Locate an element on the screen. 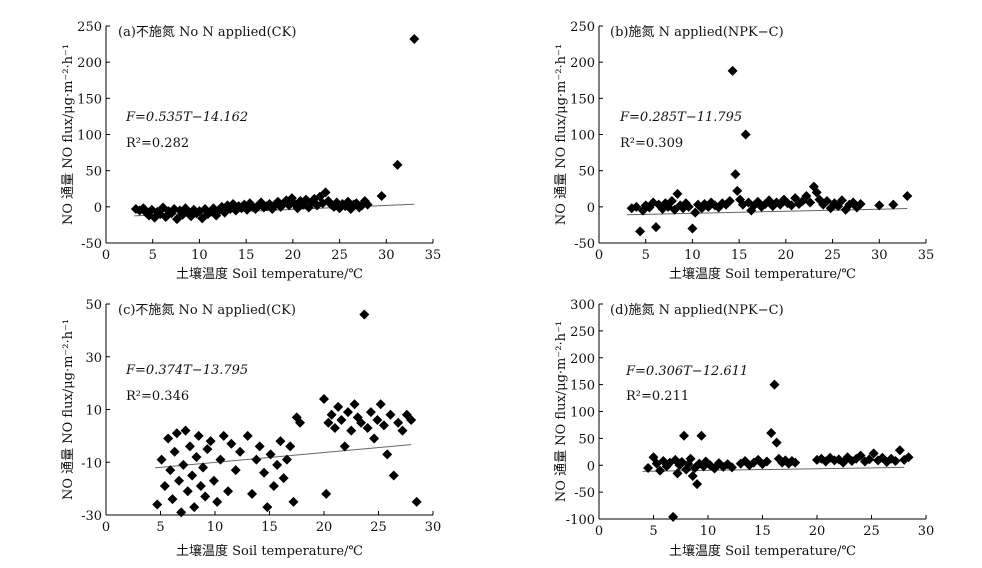  x-tick-label: 15 is located at coordinates (246, 255).